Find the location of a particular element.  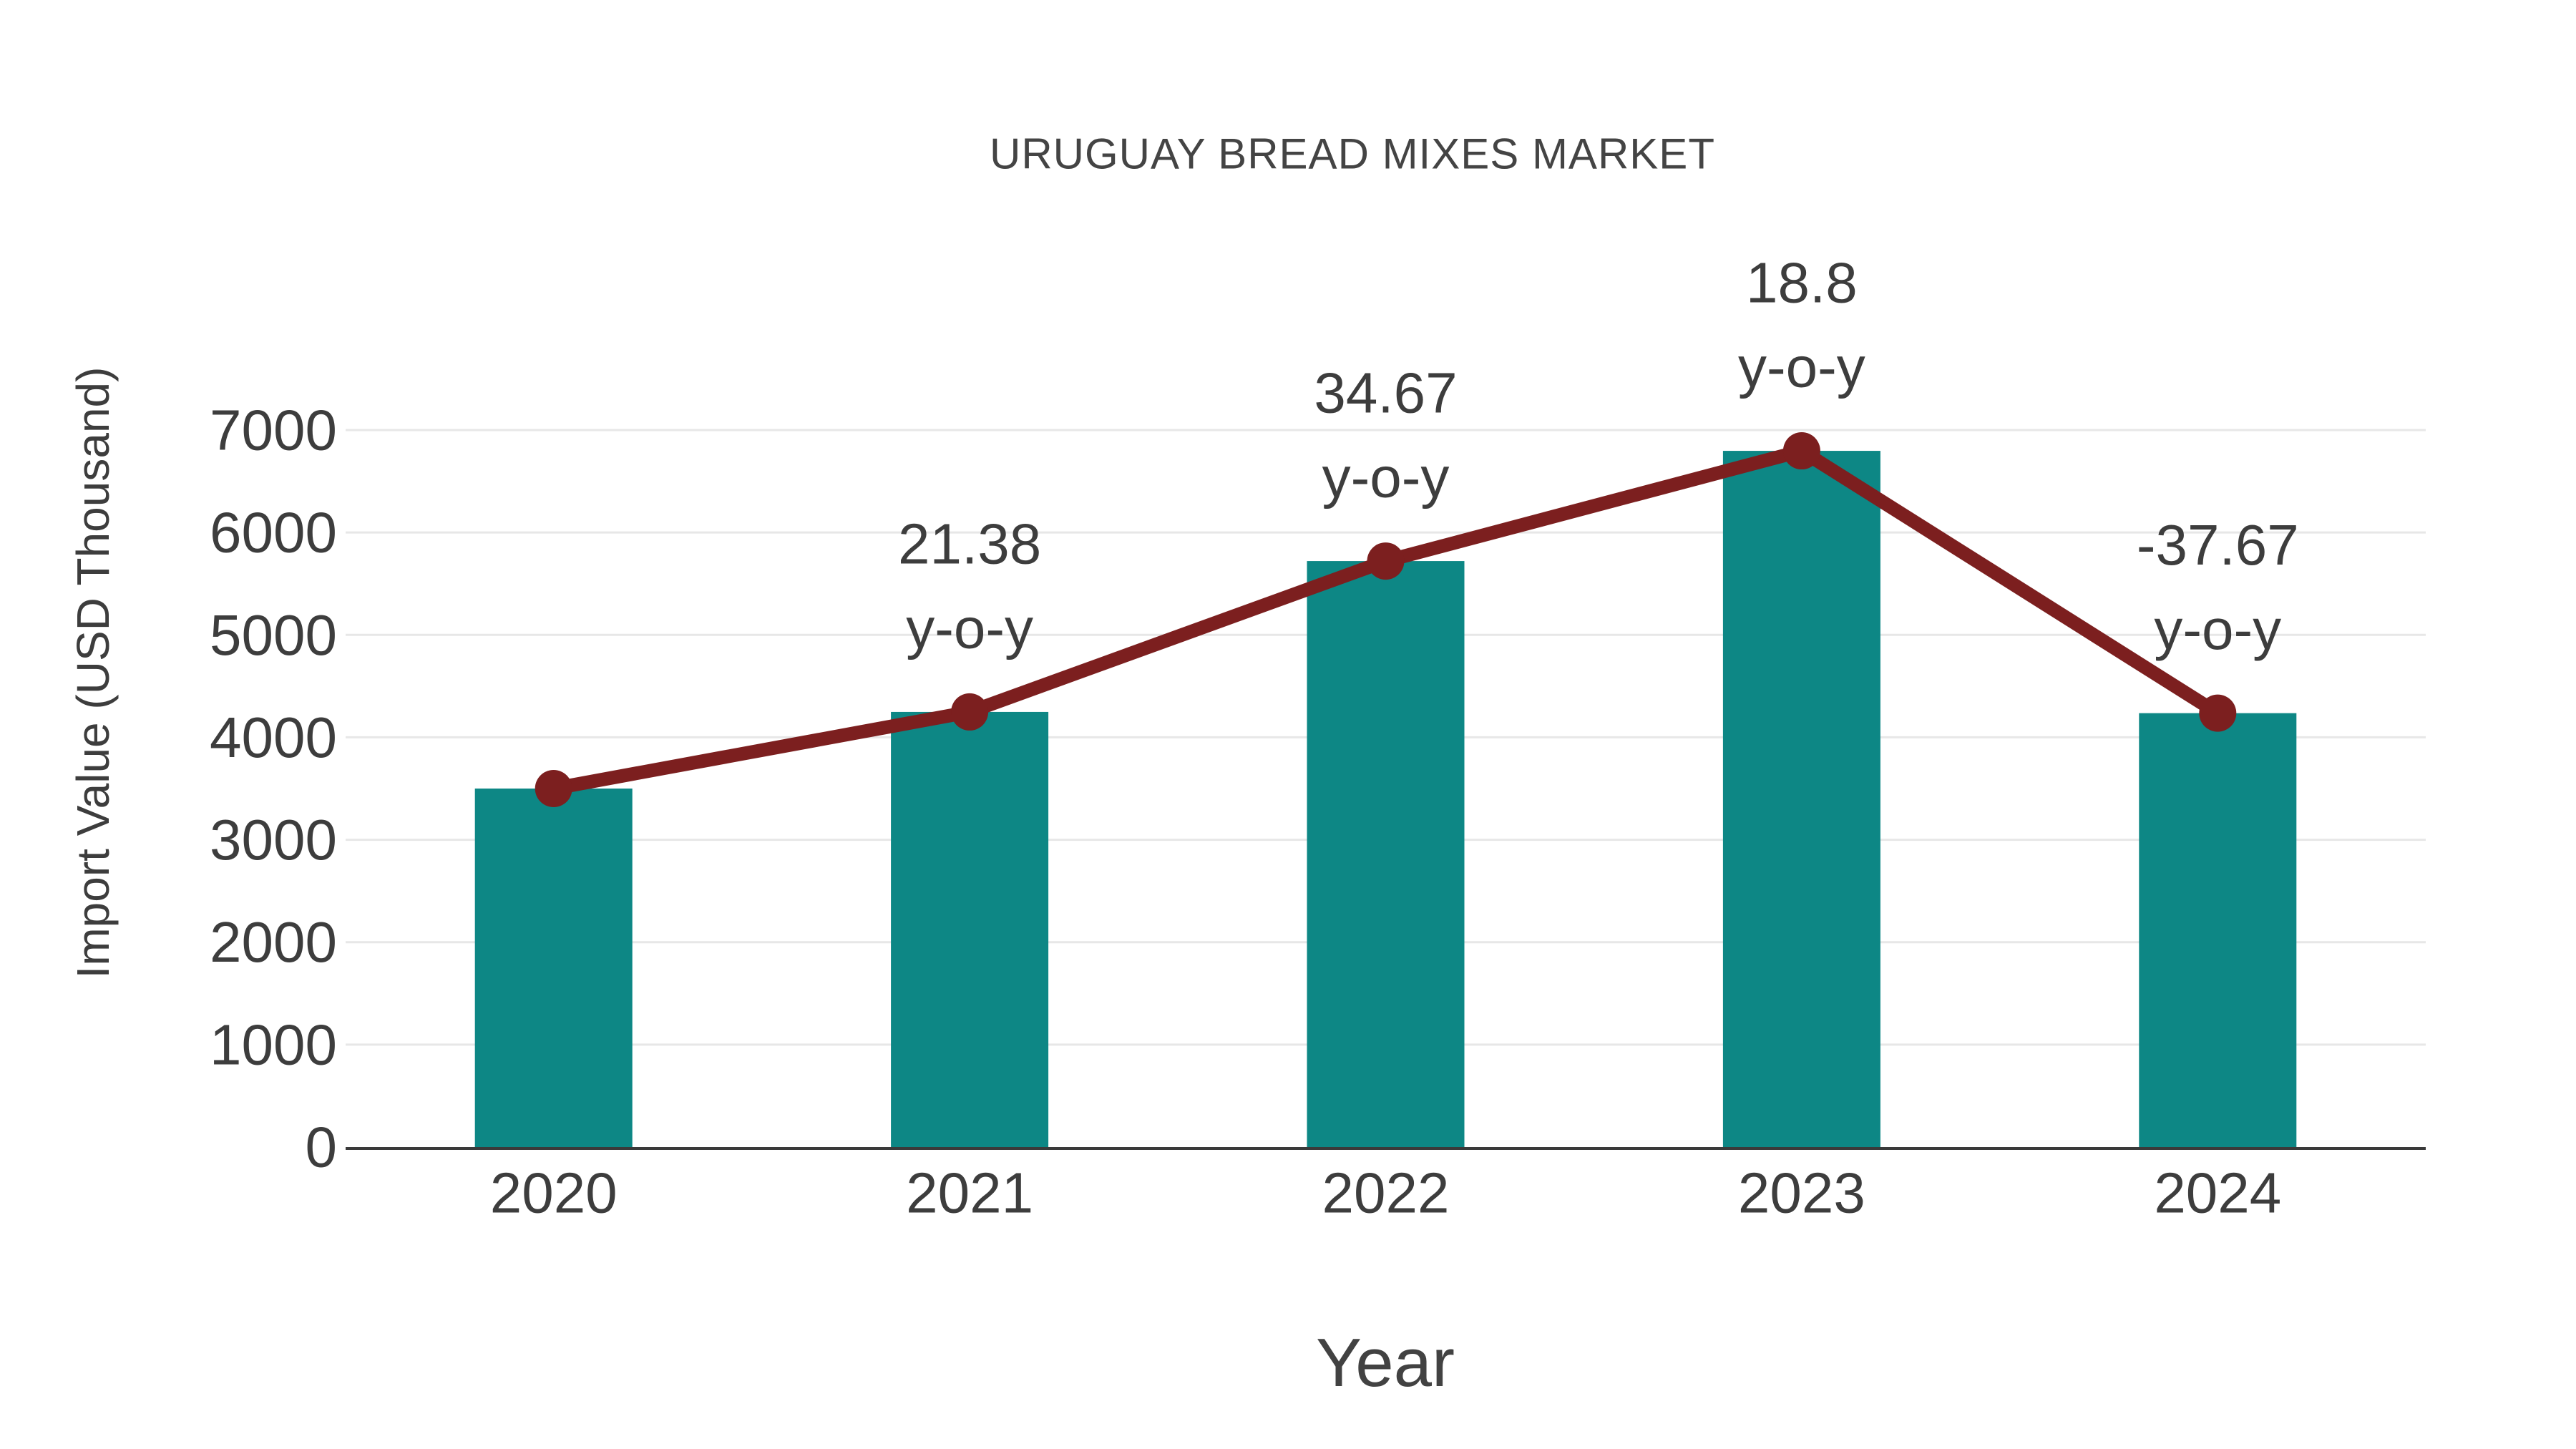

yoy-label-2021: y-o-y is located at coordinates (969, 628).